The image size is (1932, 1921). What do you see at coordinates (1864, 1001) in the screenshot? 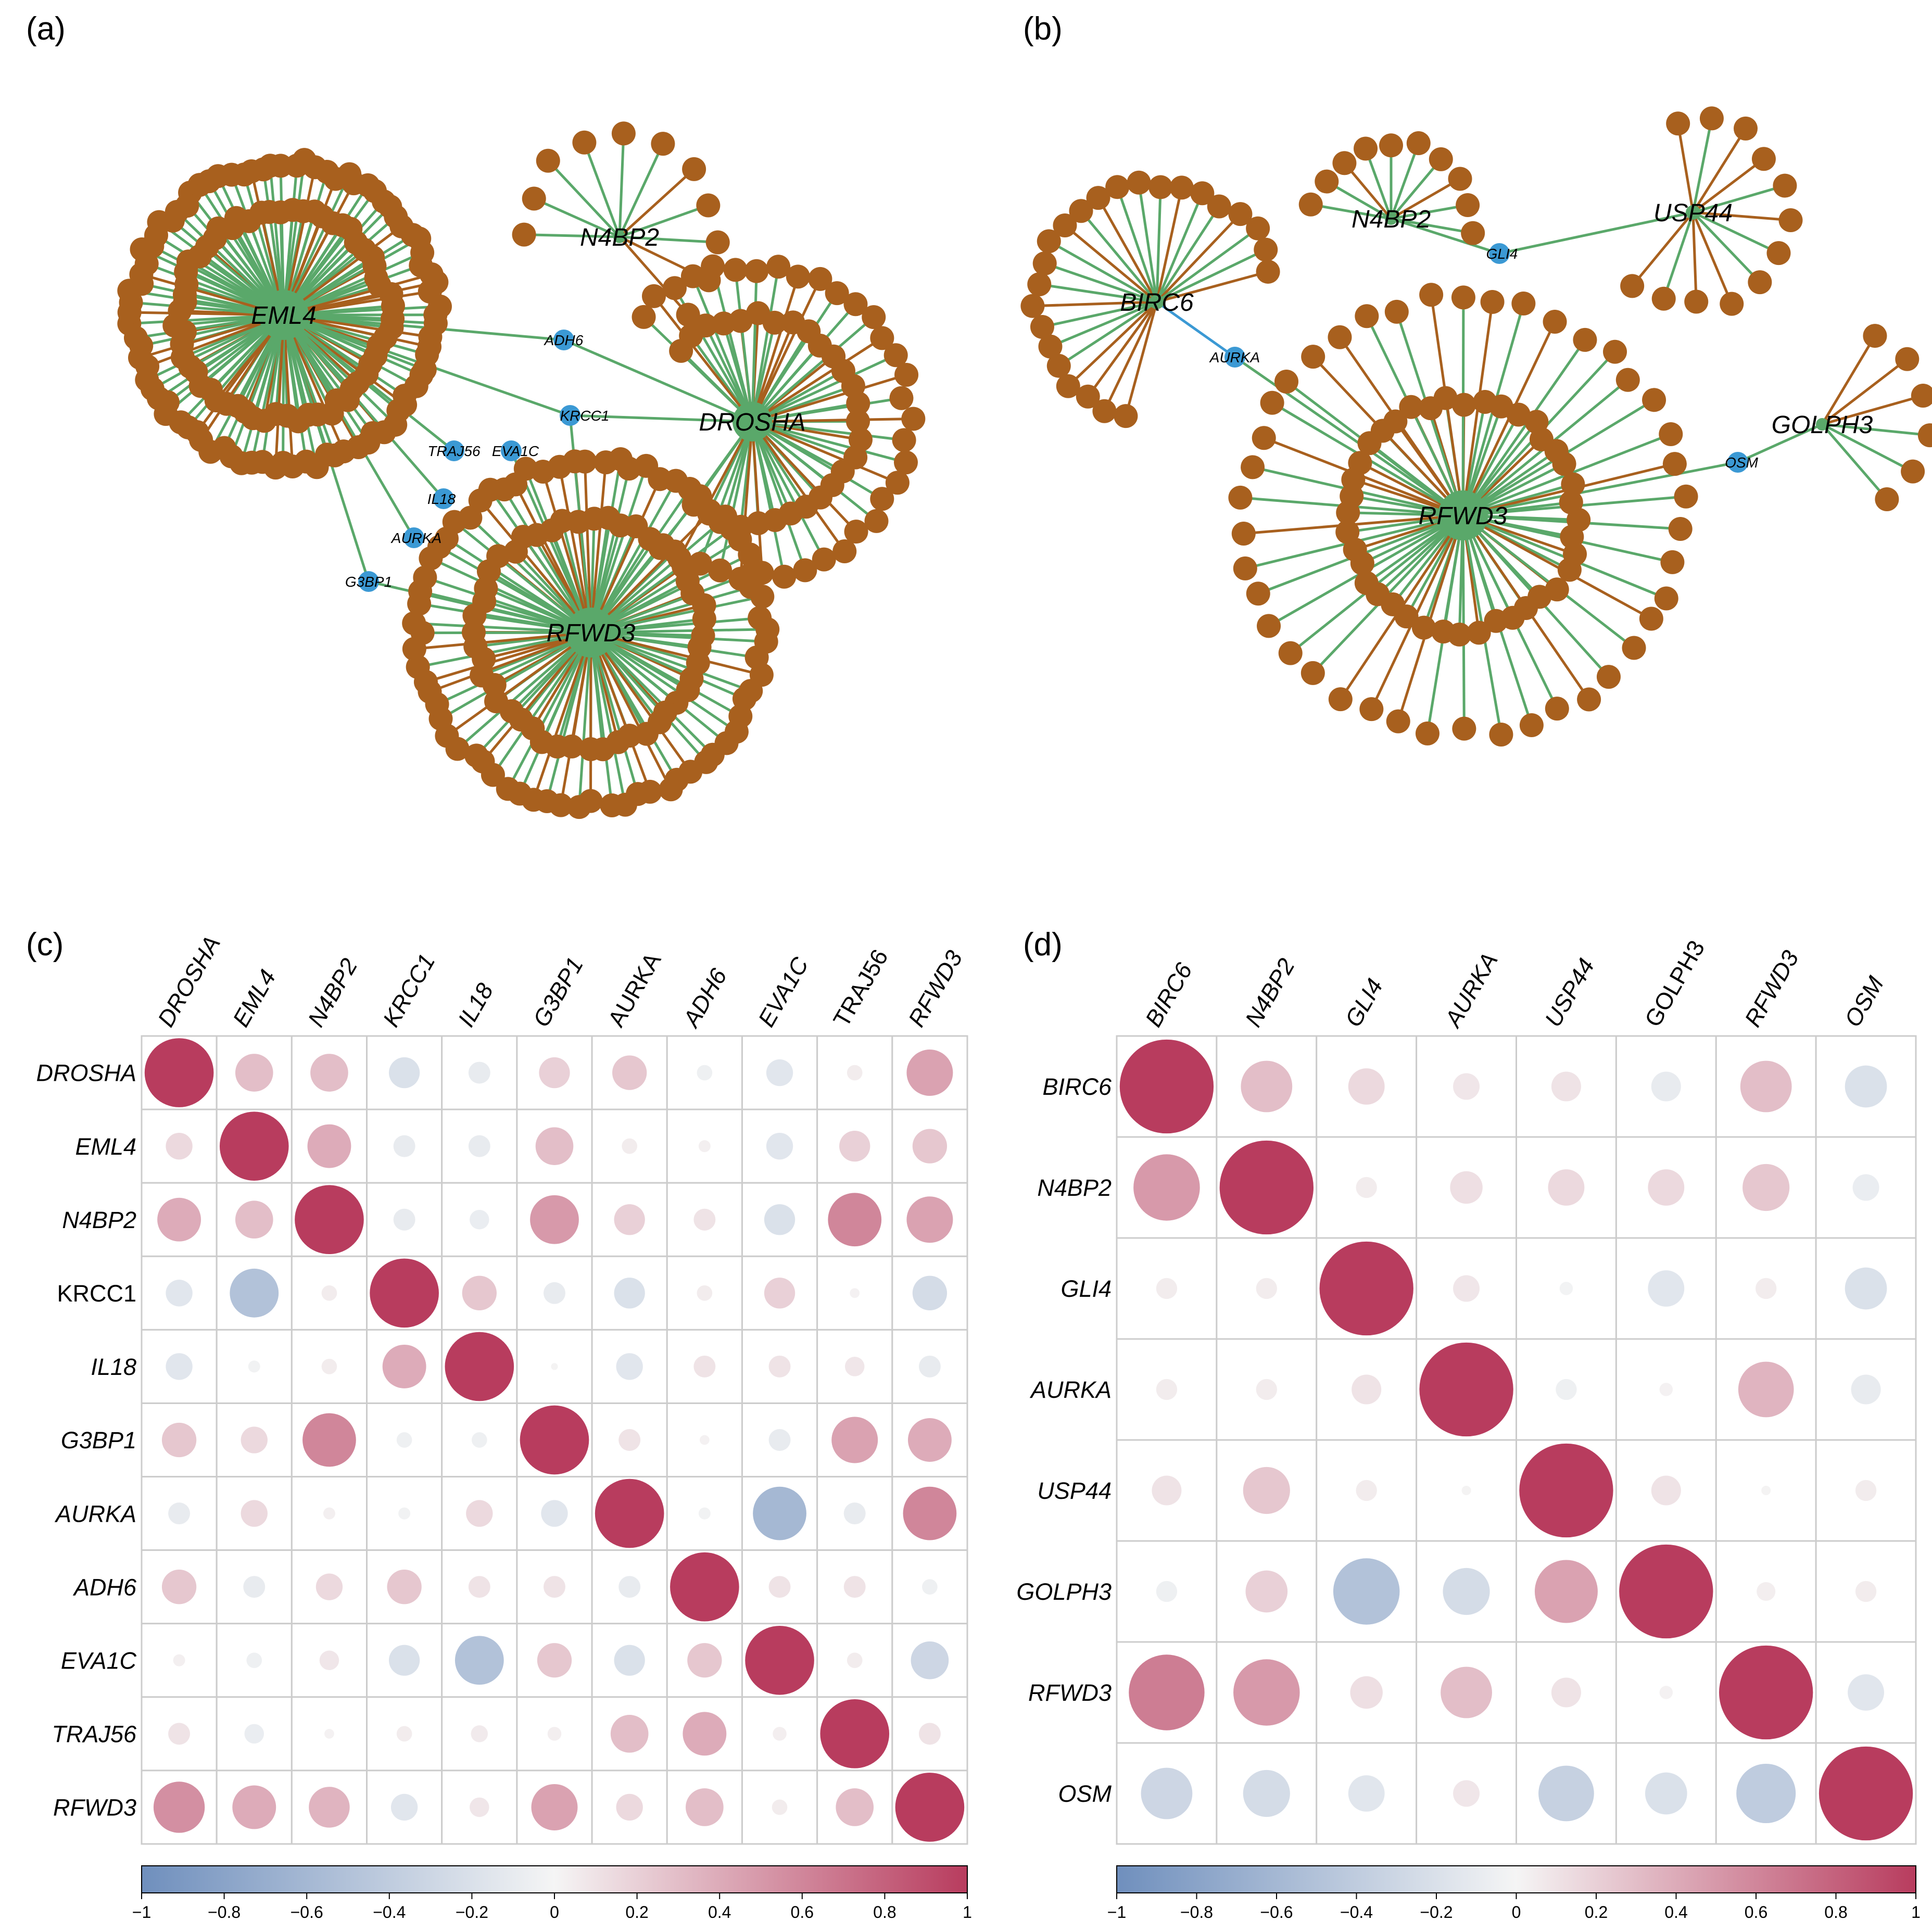
I see `column-label: OSM` at bounding box center [1864, 1001].